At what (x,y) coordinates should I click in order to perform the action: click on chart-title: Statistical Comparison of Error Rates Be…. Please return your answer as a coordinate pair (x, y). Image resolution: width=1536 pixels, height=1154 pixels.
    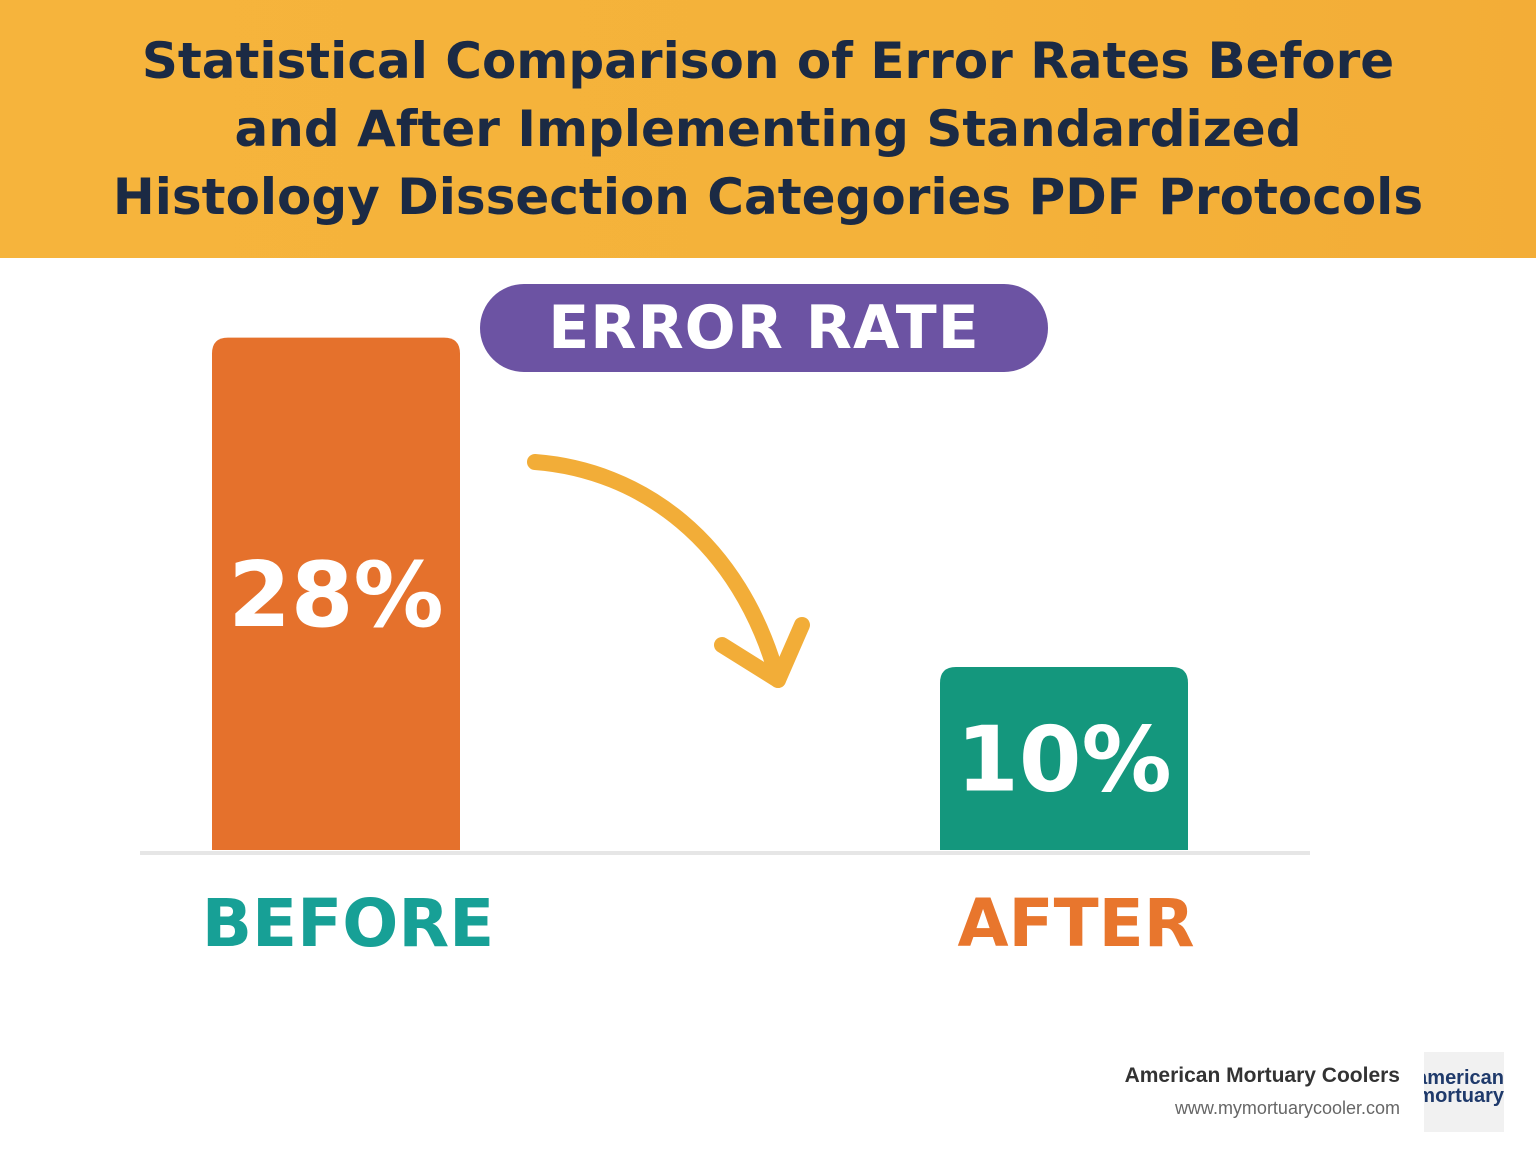
    Looking at the image, I should click on (768, 129).